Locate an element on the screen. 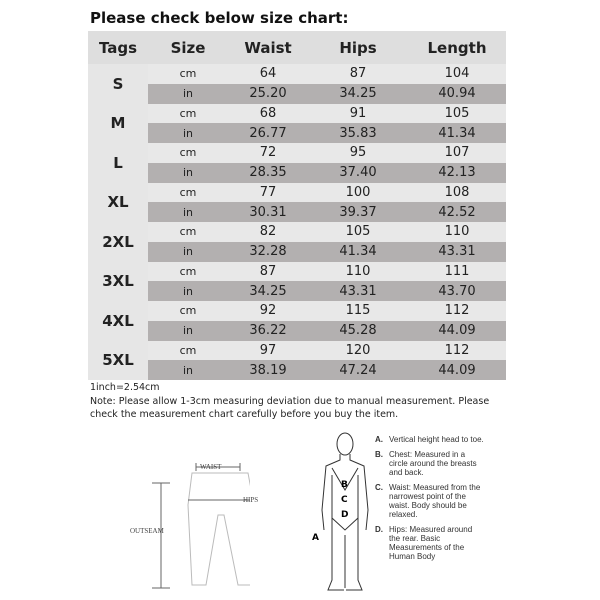 The width and height of the screenshot is (600, 600). legend-text: Vertical height head to toe. is located at coordinates (436, 439).